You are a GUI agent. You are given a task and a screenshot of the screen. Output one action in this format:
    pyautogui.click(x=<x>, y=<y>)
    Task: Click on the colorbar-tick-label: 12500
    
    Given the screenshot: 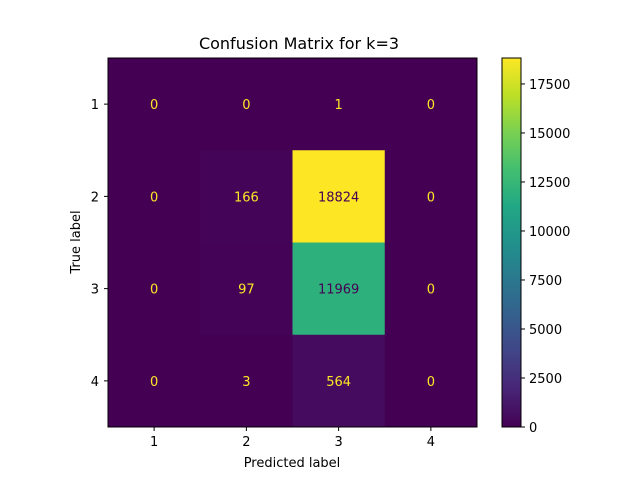 What is the action you would take?
    pyautogui.click(x=549, y=183)
    